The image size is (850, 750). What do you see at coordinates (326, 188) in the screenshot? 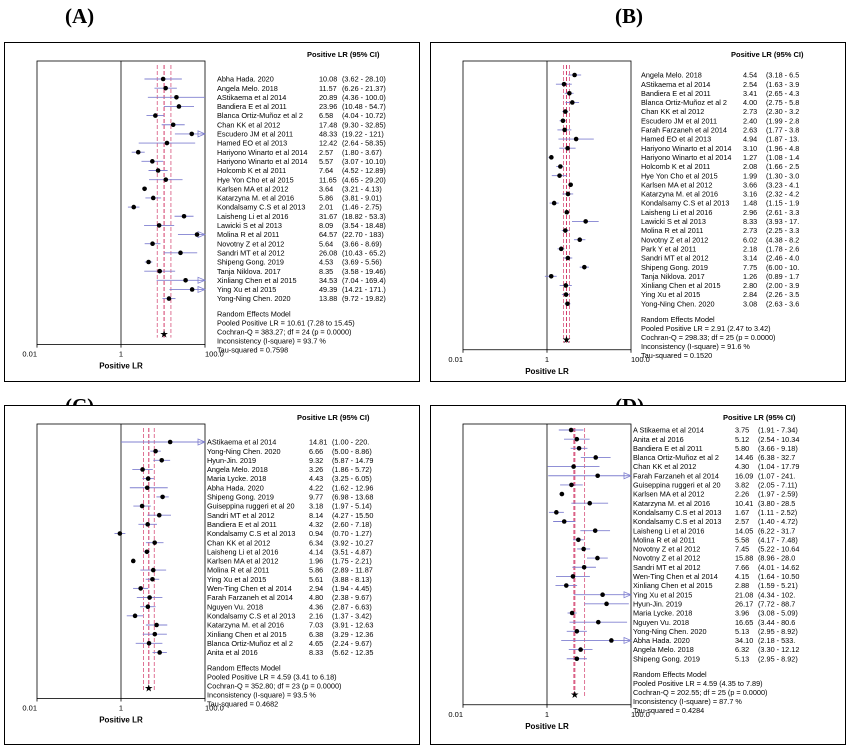
I see `study-value: 3.64` at bounding box center [326, 188].